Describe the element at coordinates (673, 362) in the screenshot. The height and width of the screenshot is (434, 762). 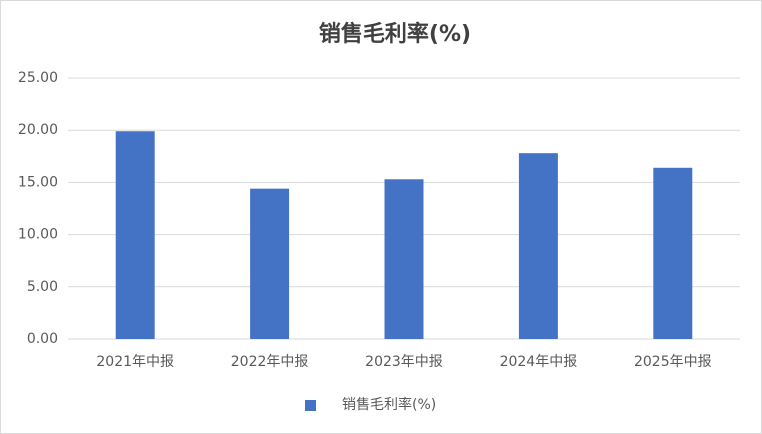
I see `x-tick-label: 2025年中报` at that location.